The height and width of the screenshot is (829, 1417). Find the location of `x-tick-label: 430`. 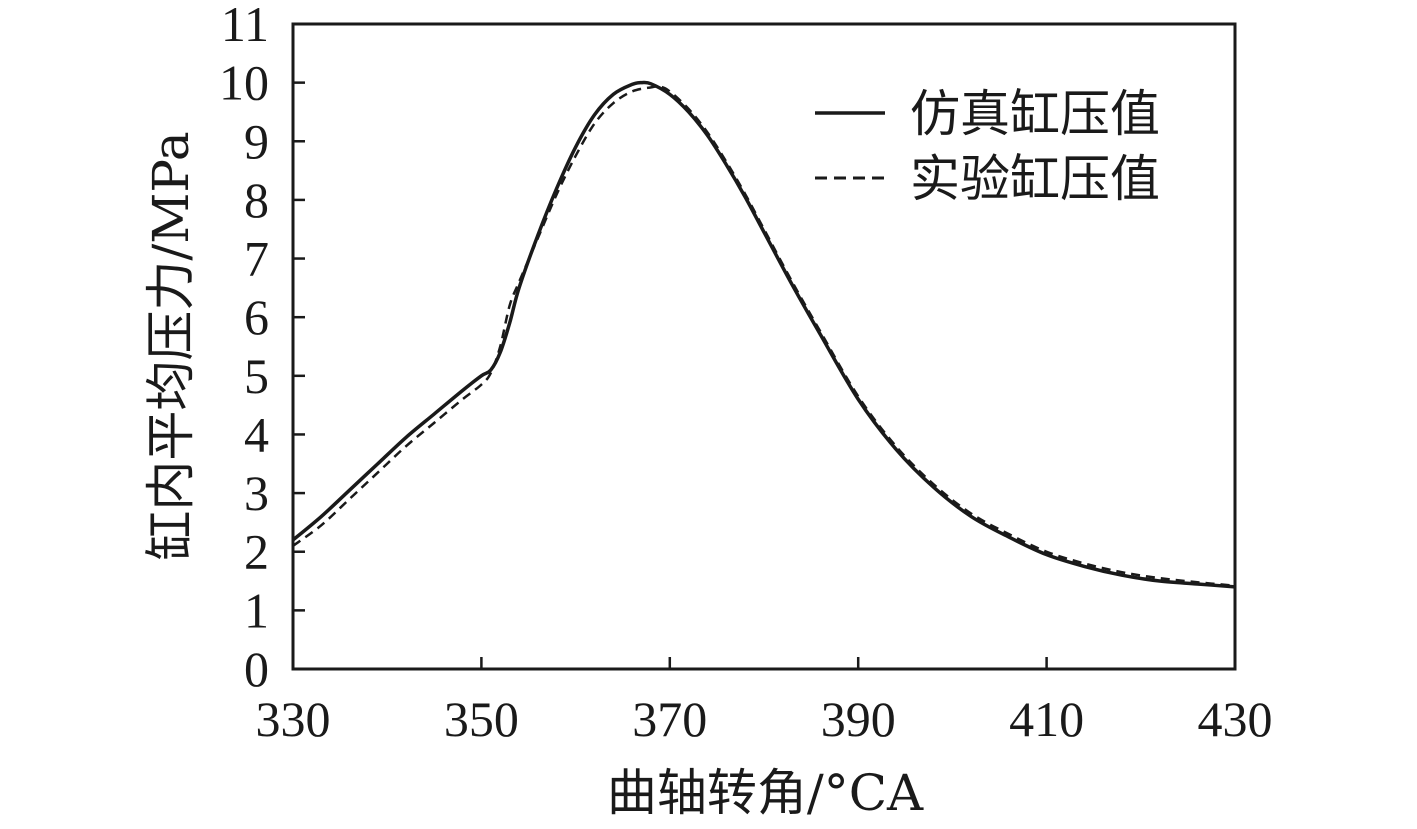

x-tick-label: 430 is located at coordinates (1235, 719).